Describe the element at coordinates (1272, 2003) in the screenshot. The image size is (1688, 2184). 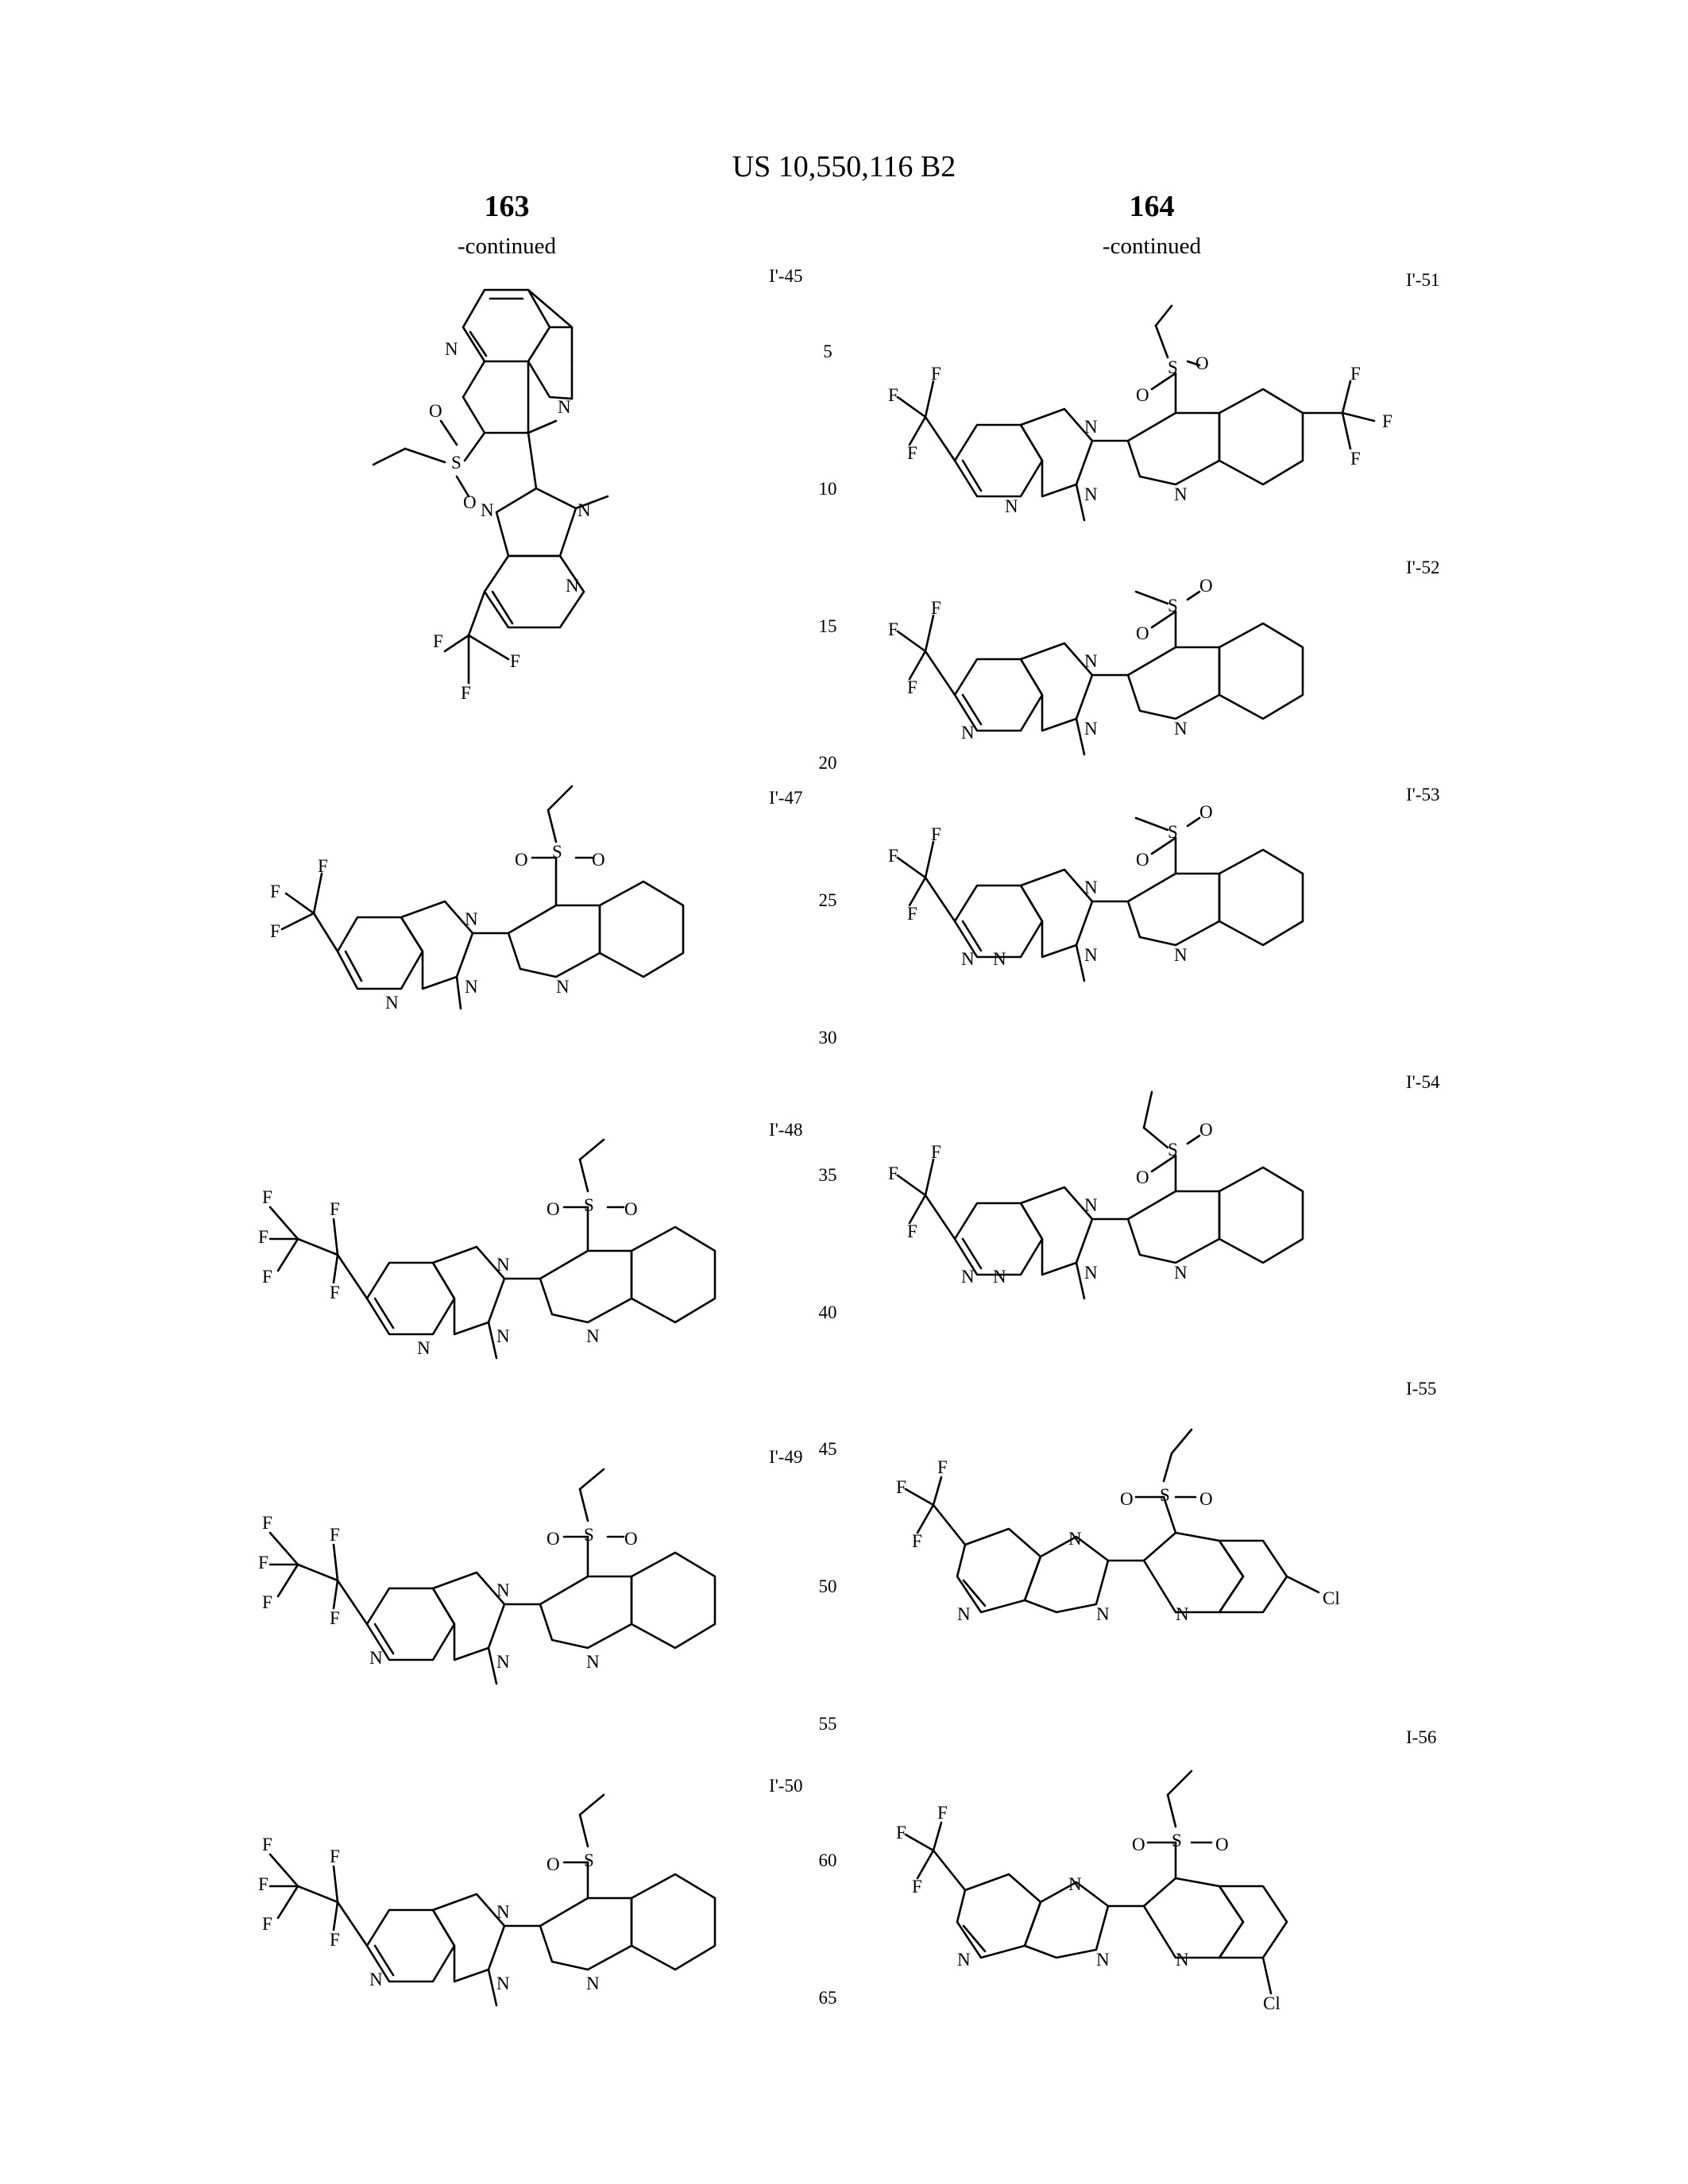
I see `svg-text: Cl` at that location.